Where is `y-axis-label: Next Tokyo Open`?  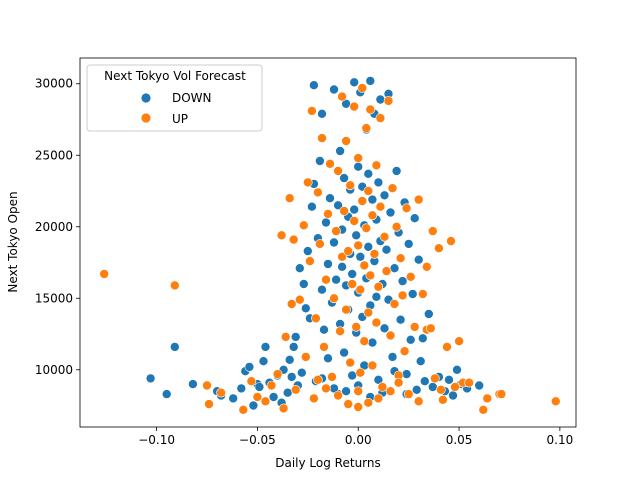
y-axis-label: Next Tokyo Open is located at coordinates (13, 241).